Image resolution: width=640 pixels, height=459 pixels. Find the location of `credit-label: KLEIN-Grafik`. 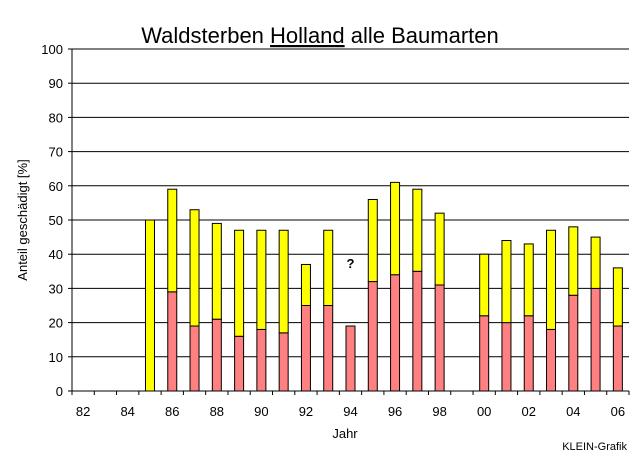

credit-label: KLEIN-Grafik is located at coordinates (594, 447).